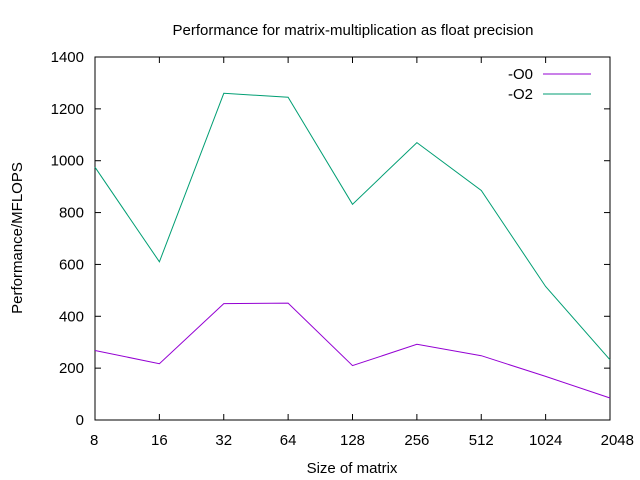  Describe the element at coordinates (352, 468) in the screenshot. I see `x-axis-label: Size of matrix` at that location.